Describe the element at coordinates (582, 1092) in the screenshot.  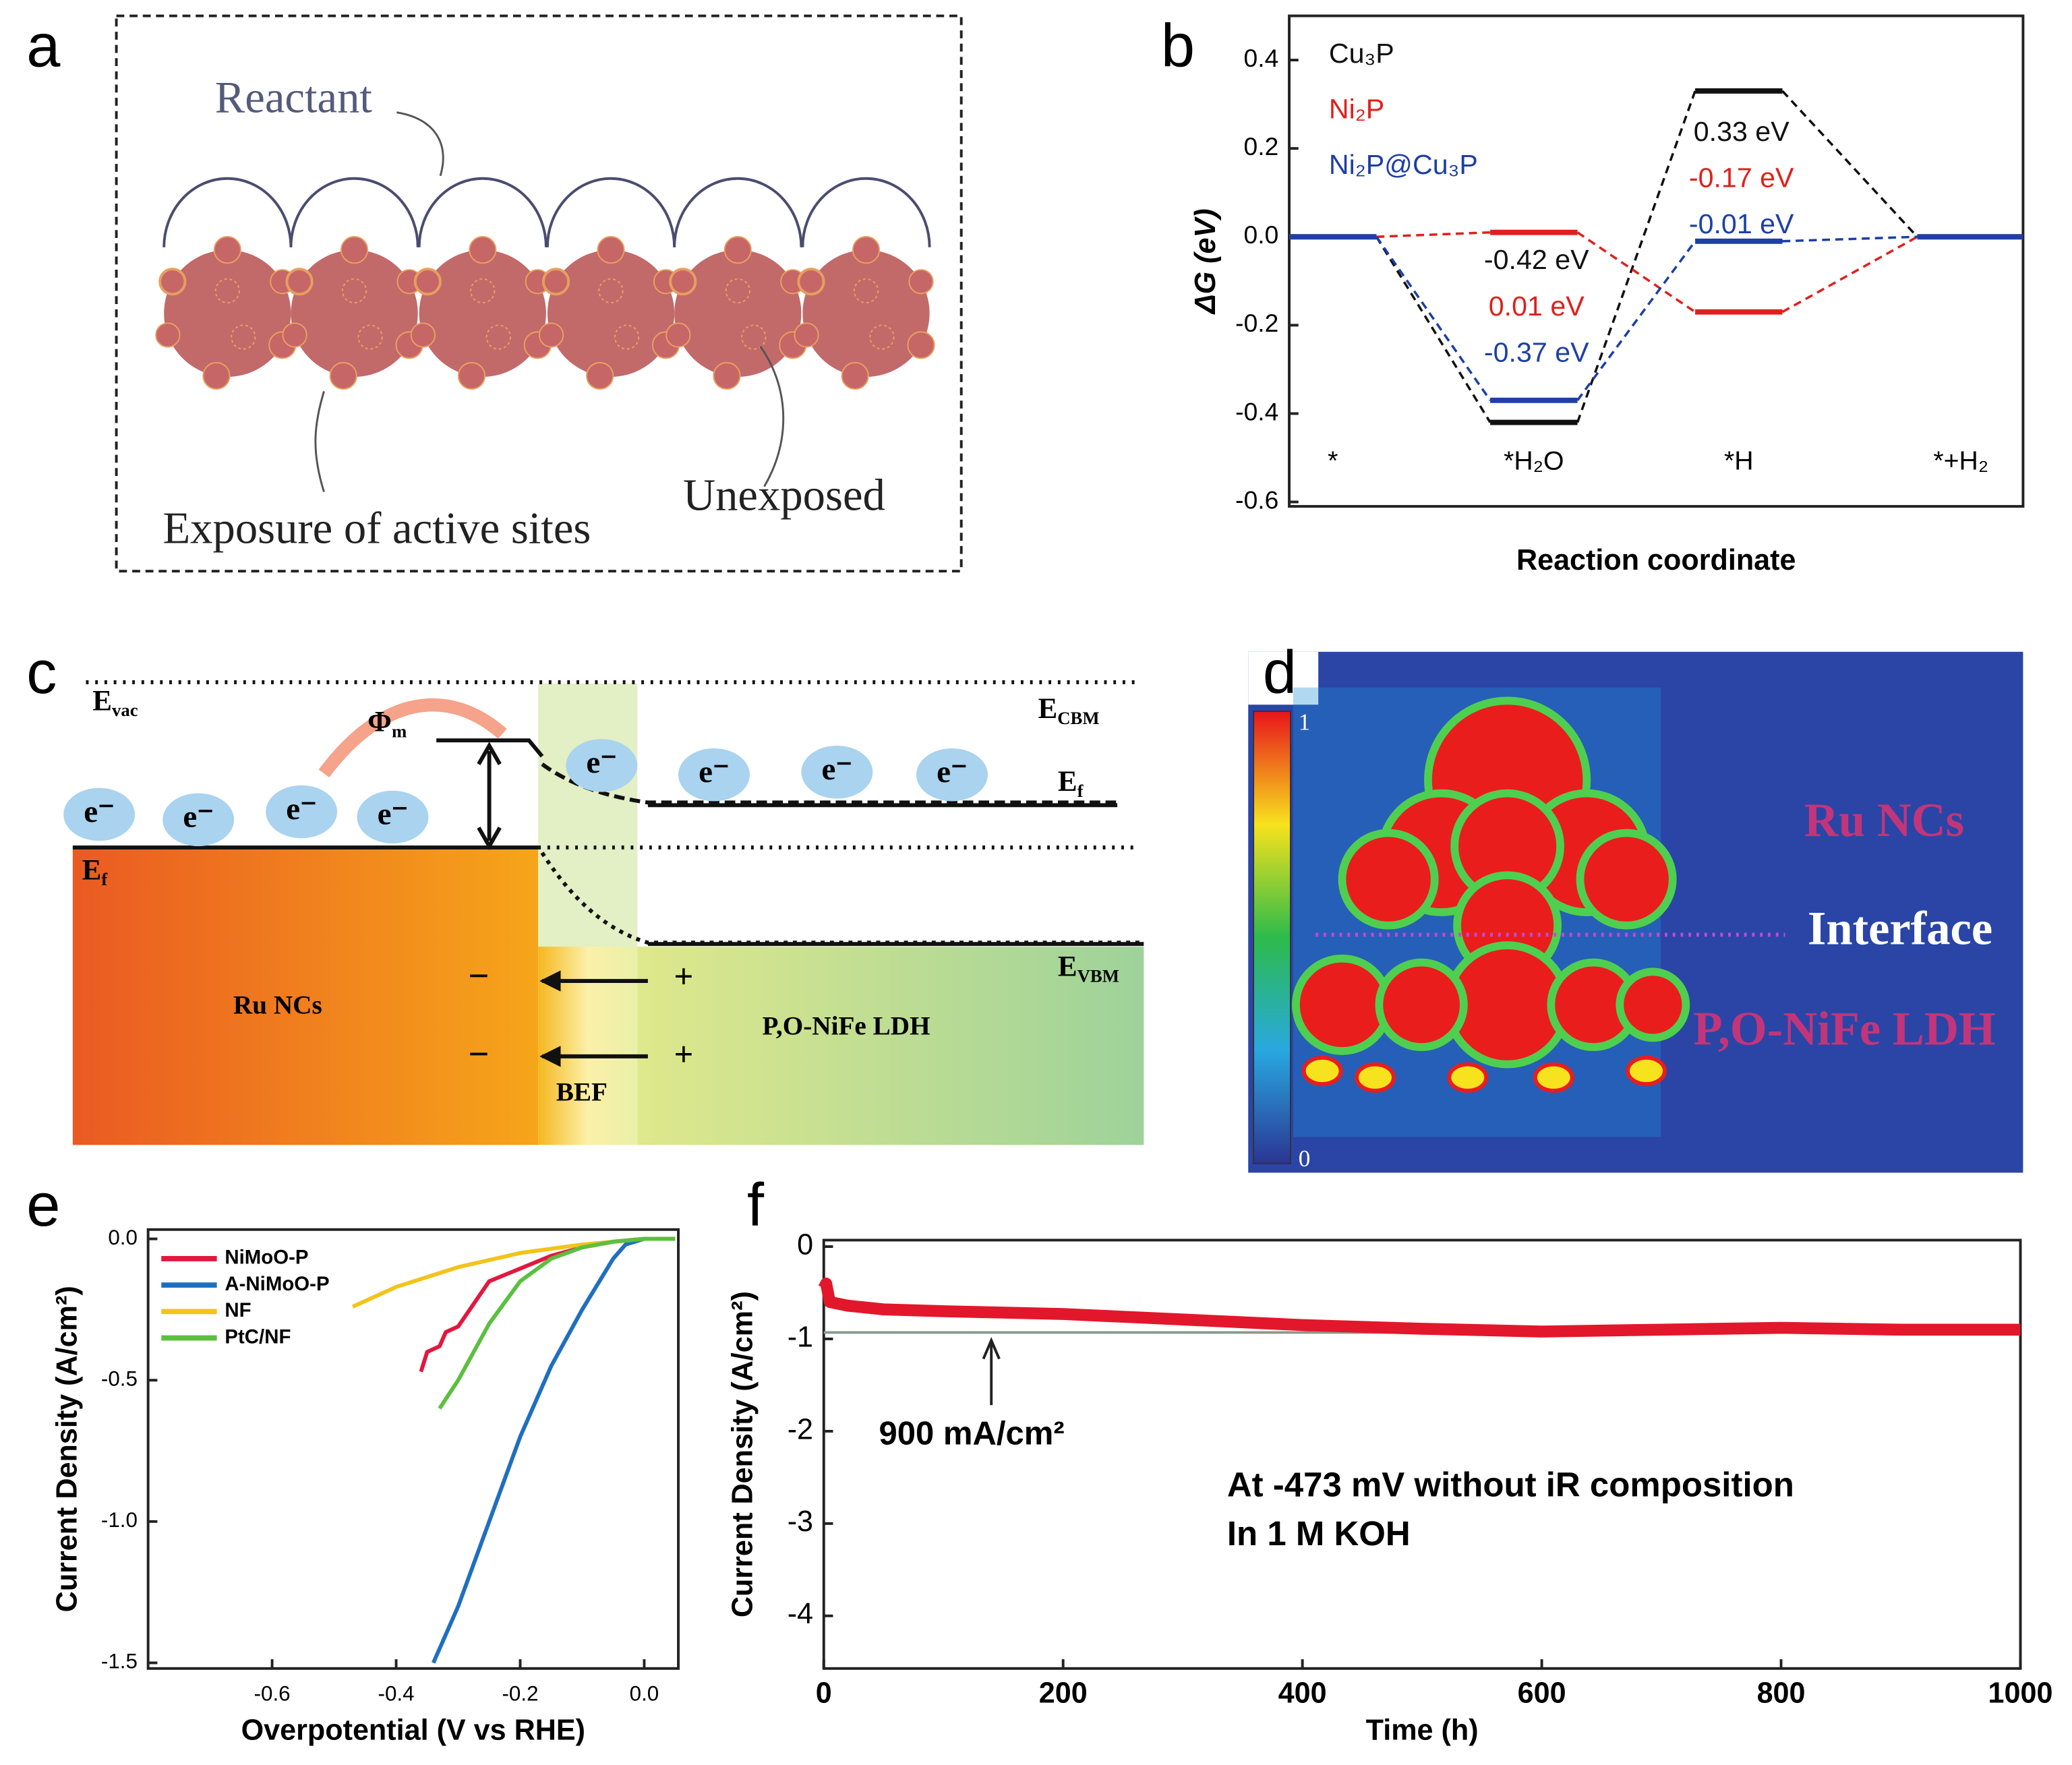
I see `label: BEF` at that location.